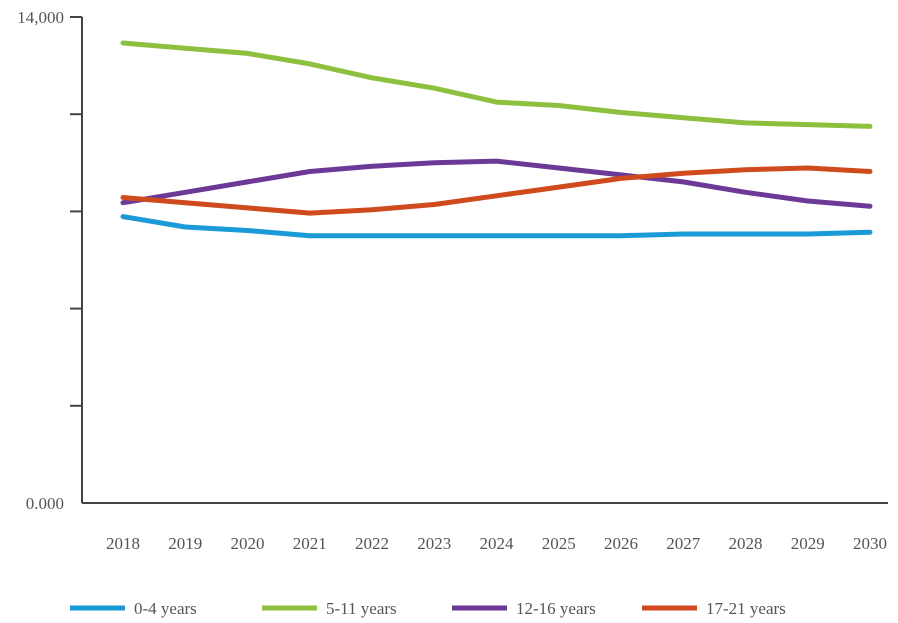  I want to click on x-tick-label: 2022, so click(372, 543).